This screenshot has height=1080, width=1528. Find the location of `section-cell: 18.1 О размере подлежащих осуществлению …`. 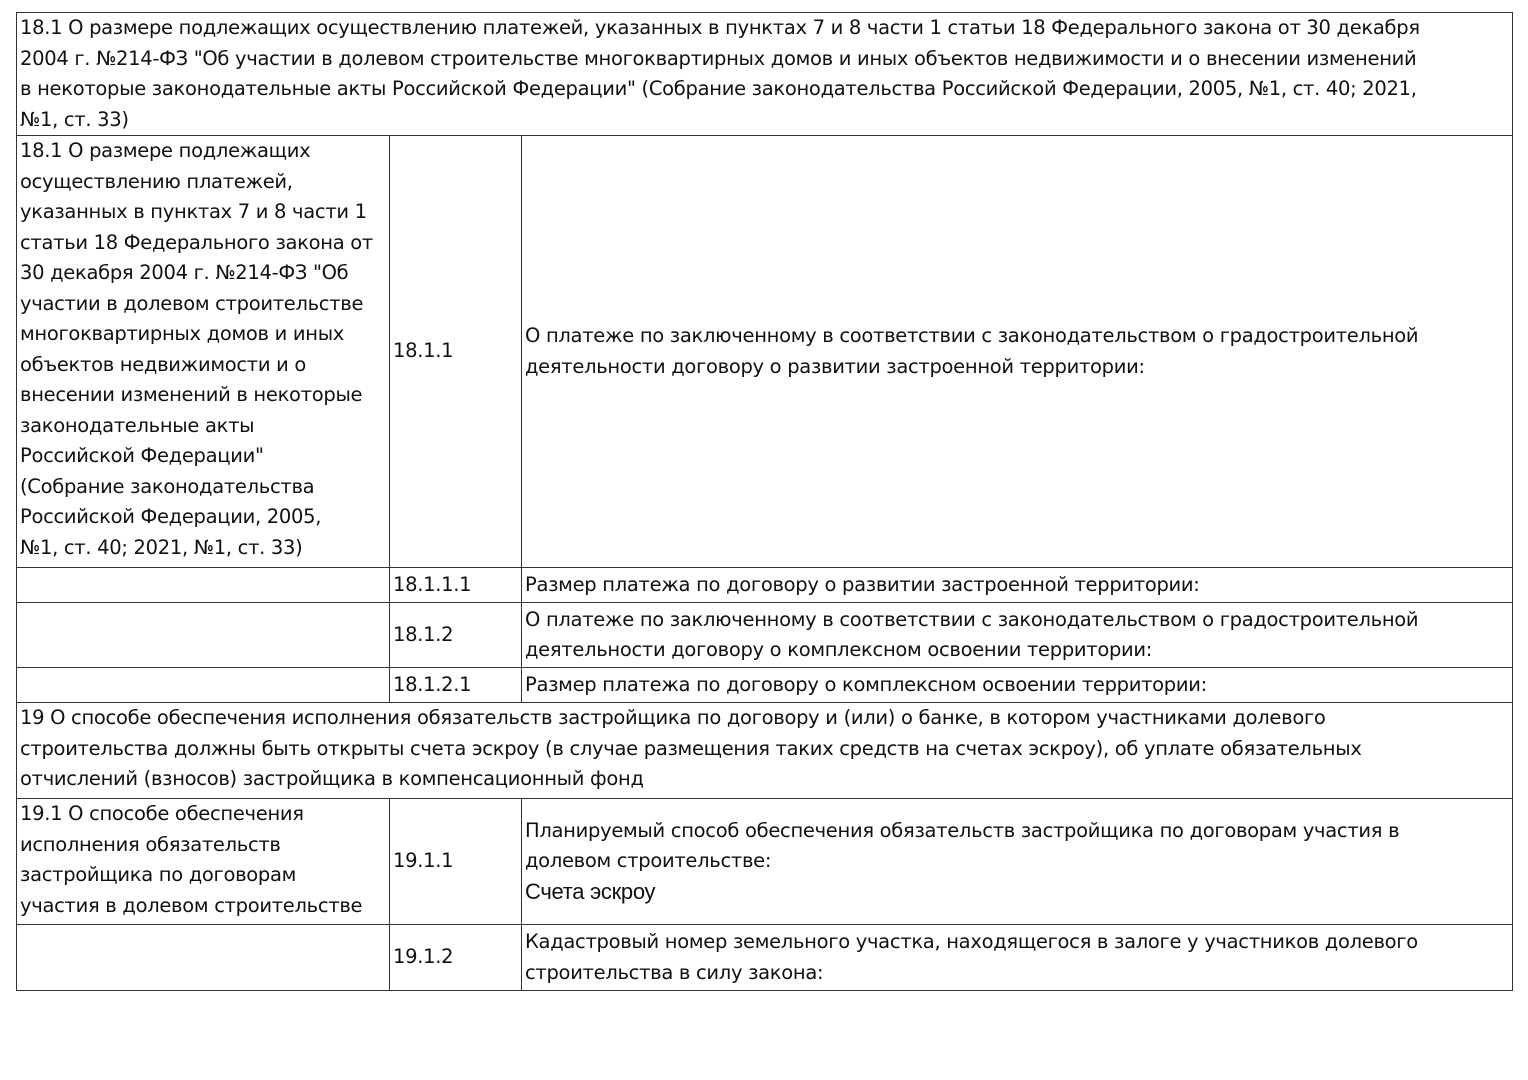

section-cell: 18.1 О размере подлежащих осуществлению … is located at coordinates (203, 351).